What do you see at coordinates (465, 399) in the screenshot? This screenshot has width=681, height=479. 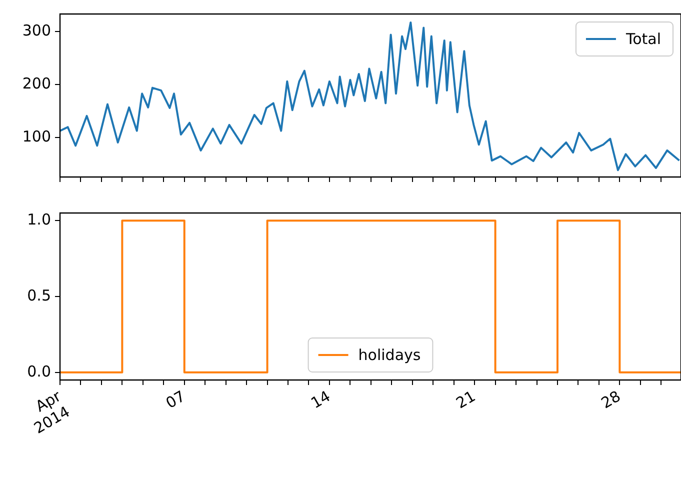 I see `x-tick-label: 21` at bounding box center [465, 399].